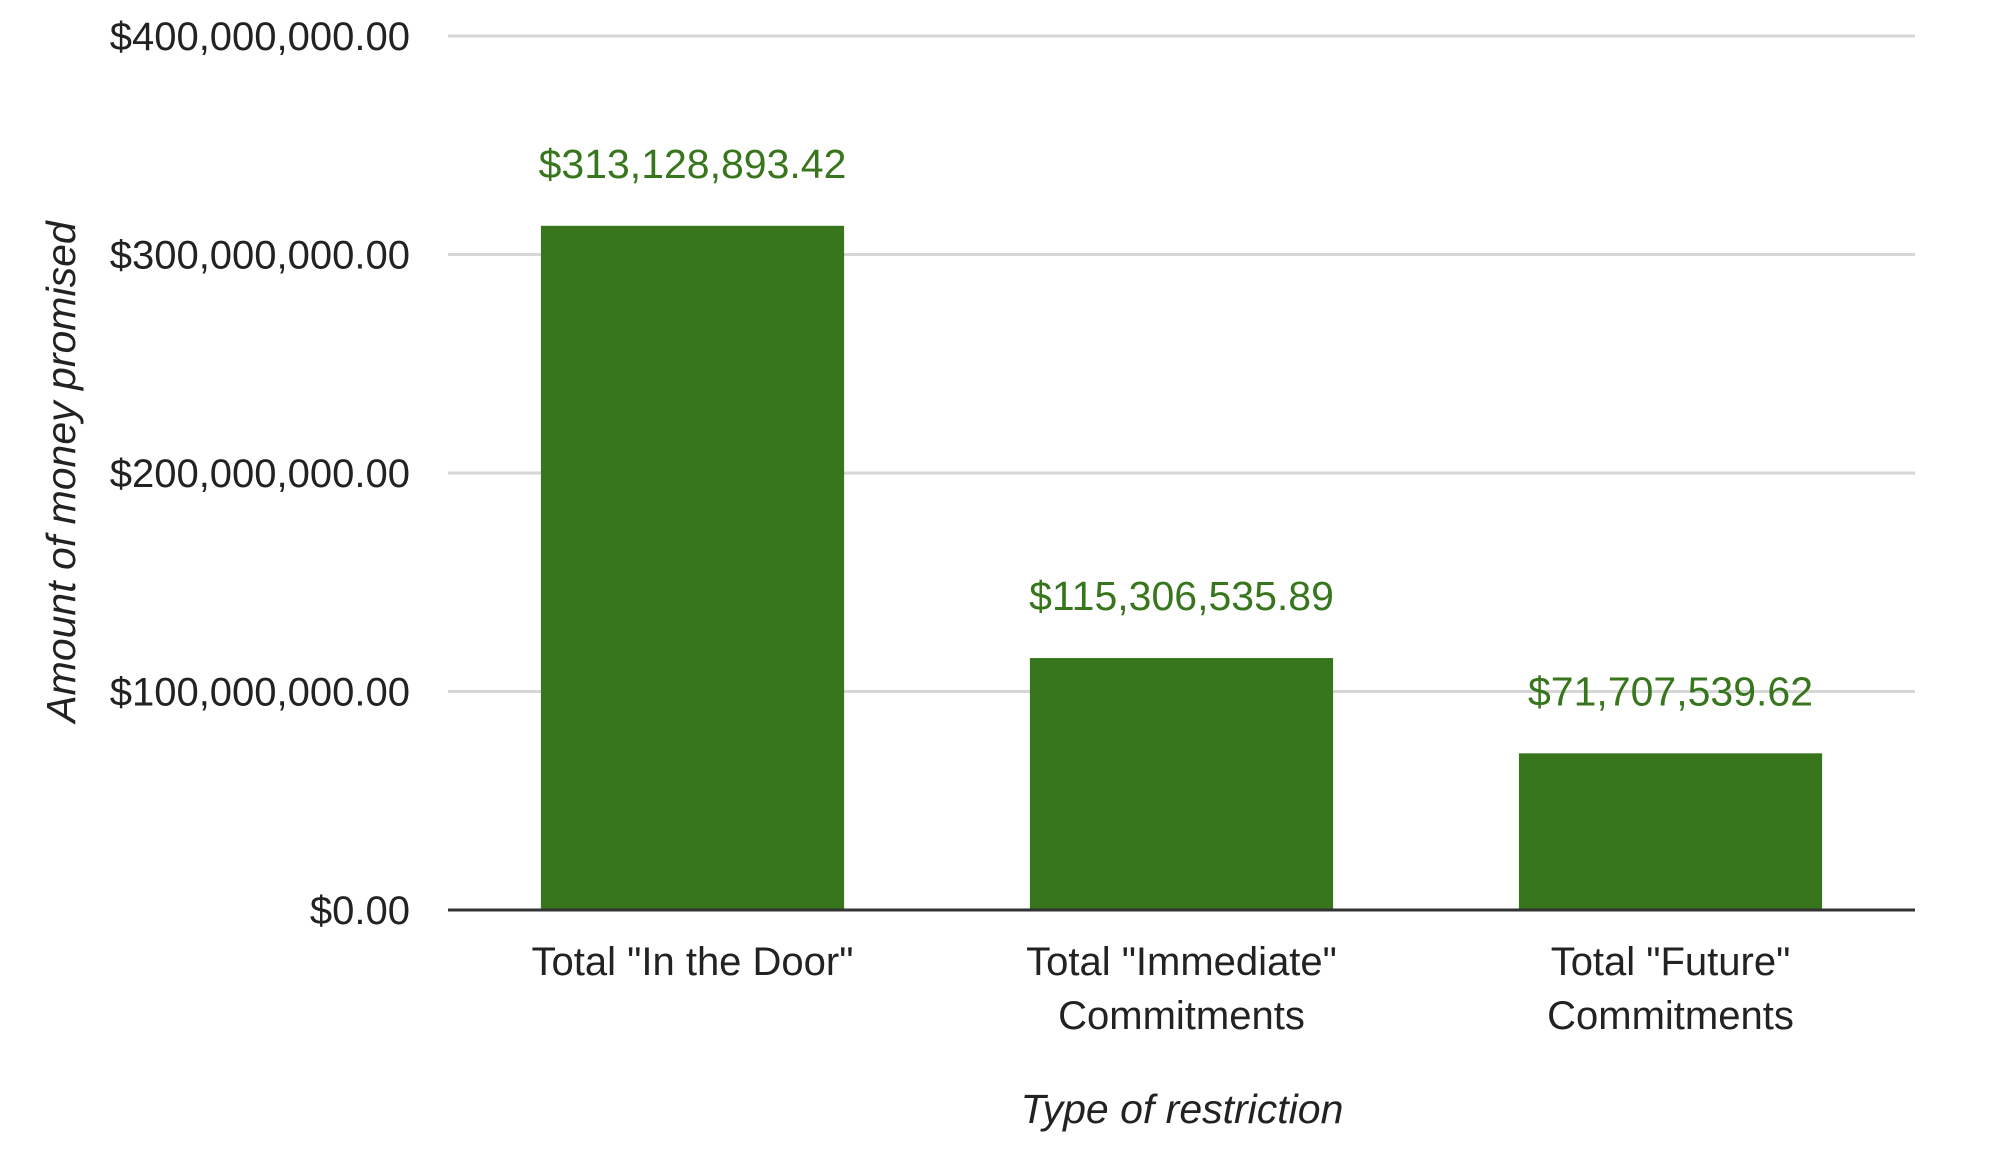 The height and width of the screenshot is (1165, 2000). I want to click on y-tick-label: $300,000,000.00, so click(260, 256).